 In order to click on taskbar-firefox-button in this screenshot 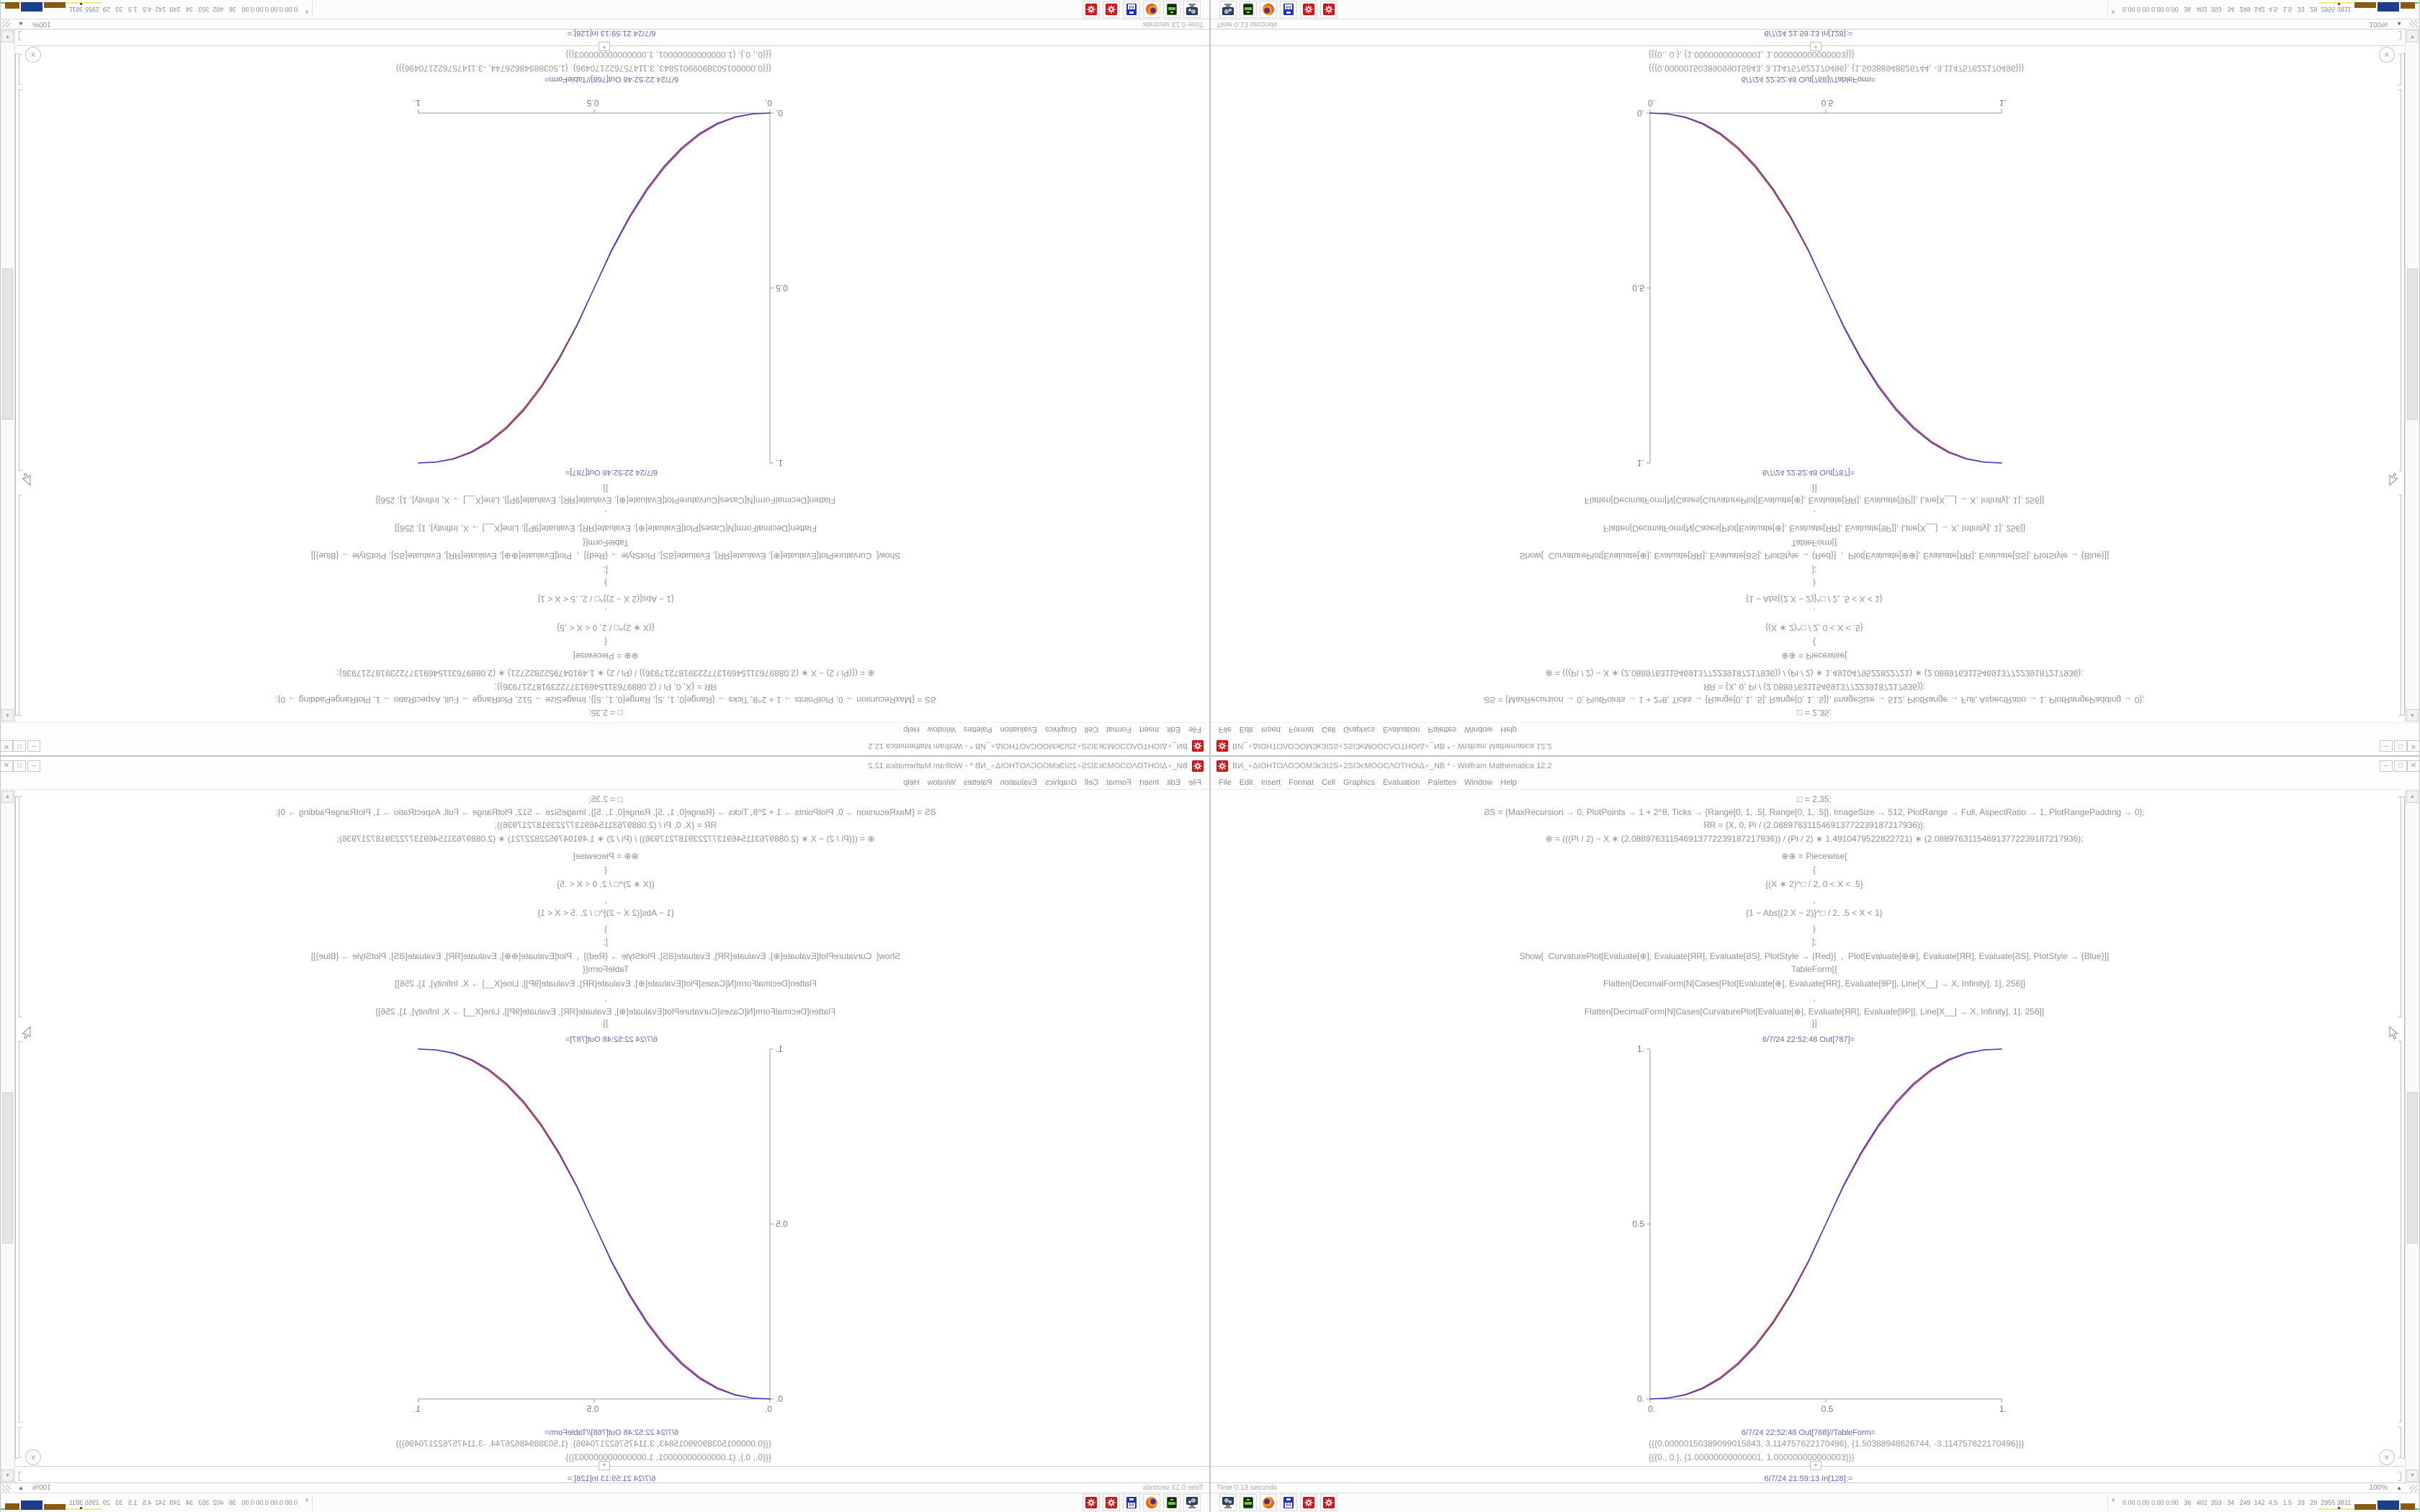, I will do `click(1268, 1502)`.